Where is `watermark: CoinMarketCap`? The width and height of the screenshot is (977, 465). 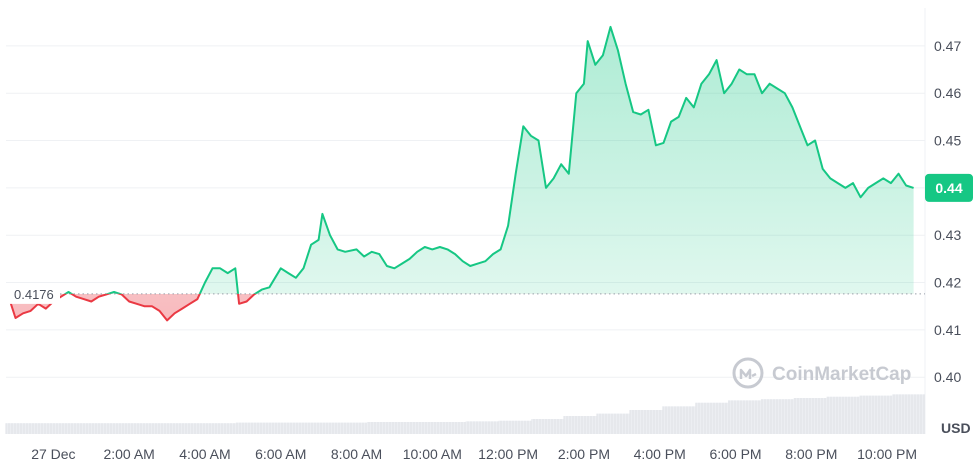
watermark: CoinMarketCap is located at coordinates (821, 373).